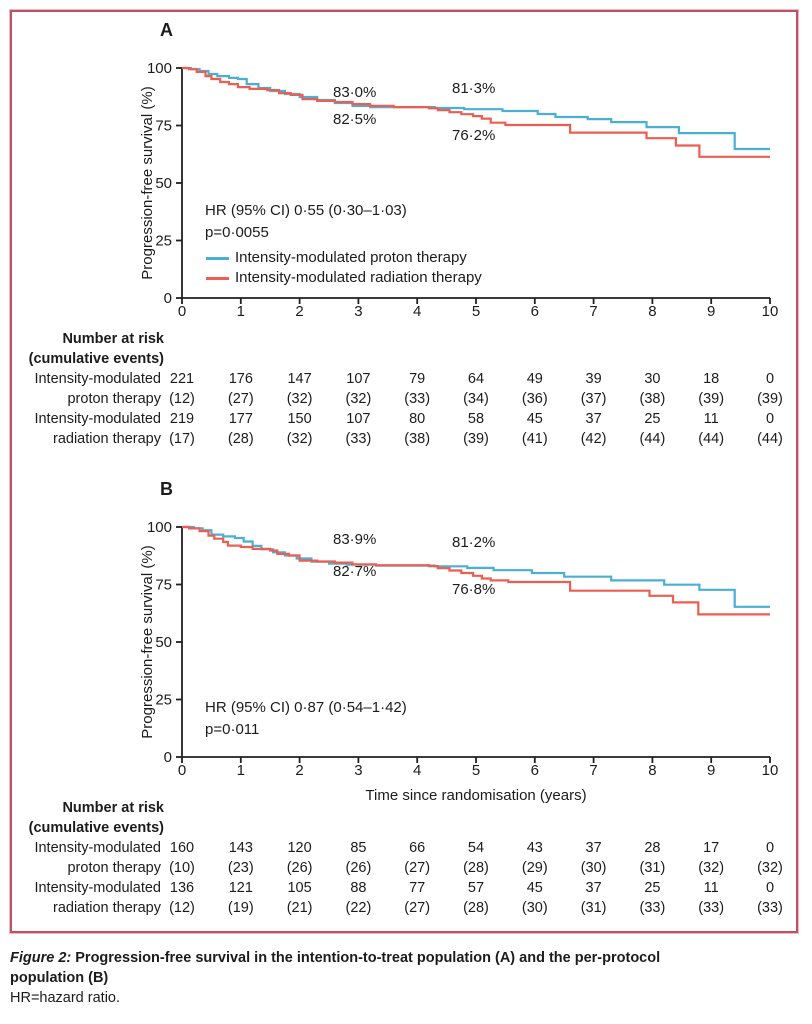  Describe the element at coordinates (476, 795) in the screenshot. I see `x-axis-title: Time since randomisation (years)` at that location.